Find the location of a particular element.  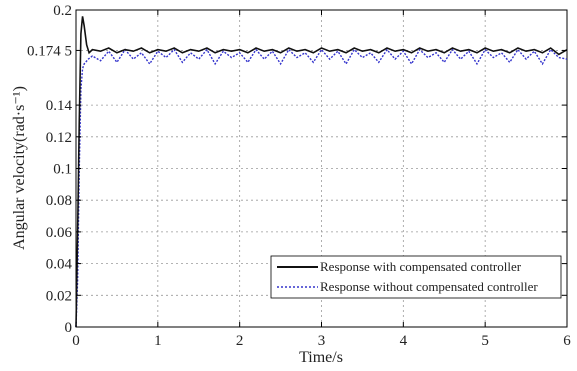

x-axis-label: Time/s is located at coordinates (321, 357).